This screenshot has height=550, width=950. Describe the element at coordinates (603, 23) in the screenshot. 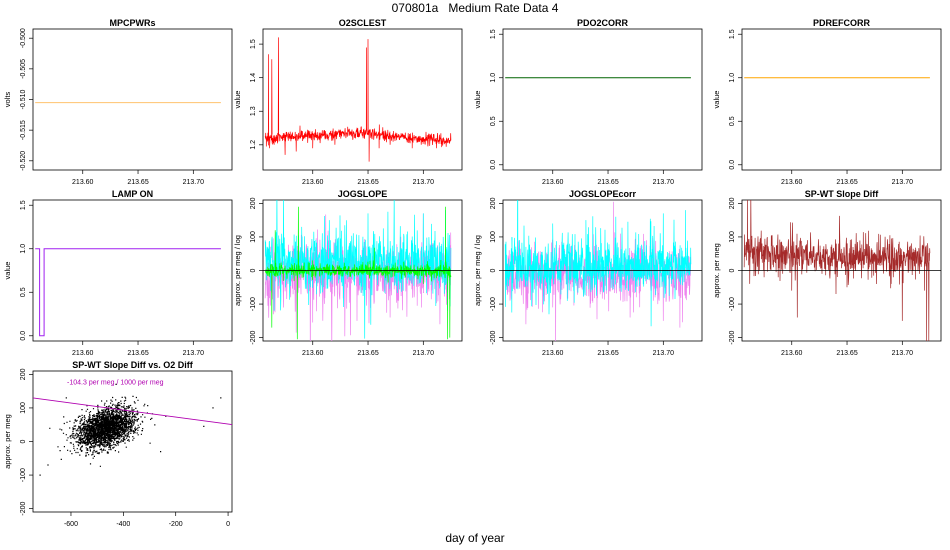

I see `panel-title: PDO2CORR` at that location.